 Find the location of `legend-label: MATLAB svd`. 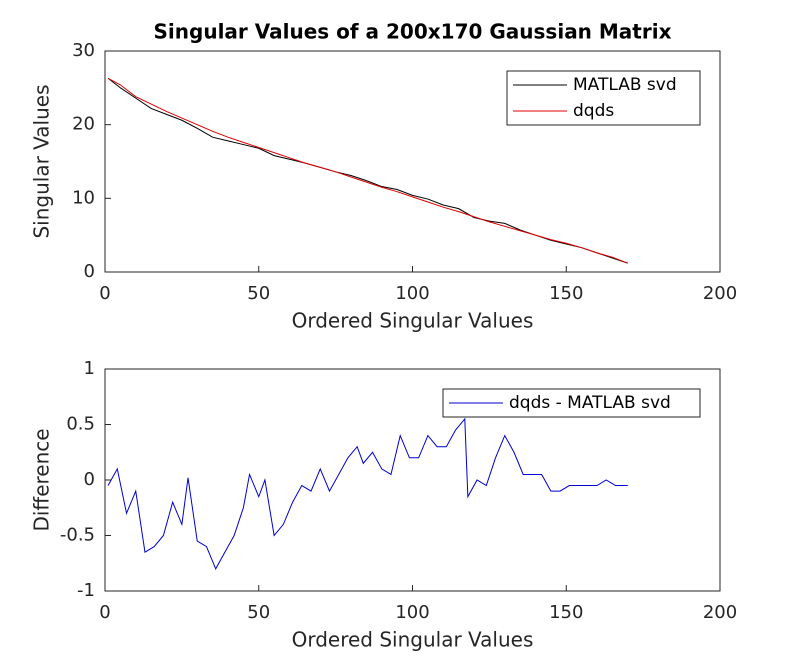

legend-label: MATLAB svd is located at coordinates (625, 85).